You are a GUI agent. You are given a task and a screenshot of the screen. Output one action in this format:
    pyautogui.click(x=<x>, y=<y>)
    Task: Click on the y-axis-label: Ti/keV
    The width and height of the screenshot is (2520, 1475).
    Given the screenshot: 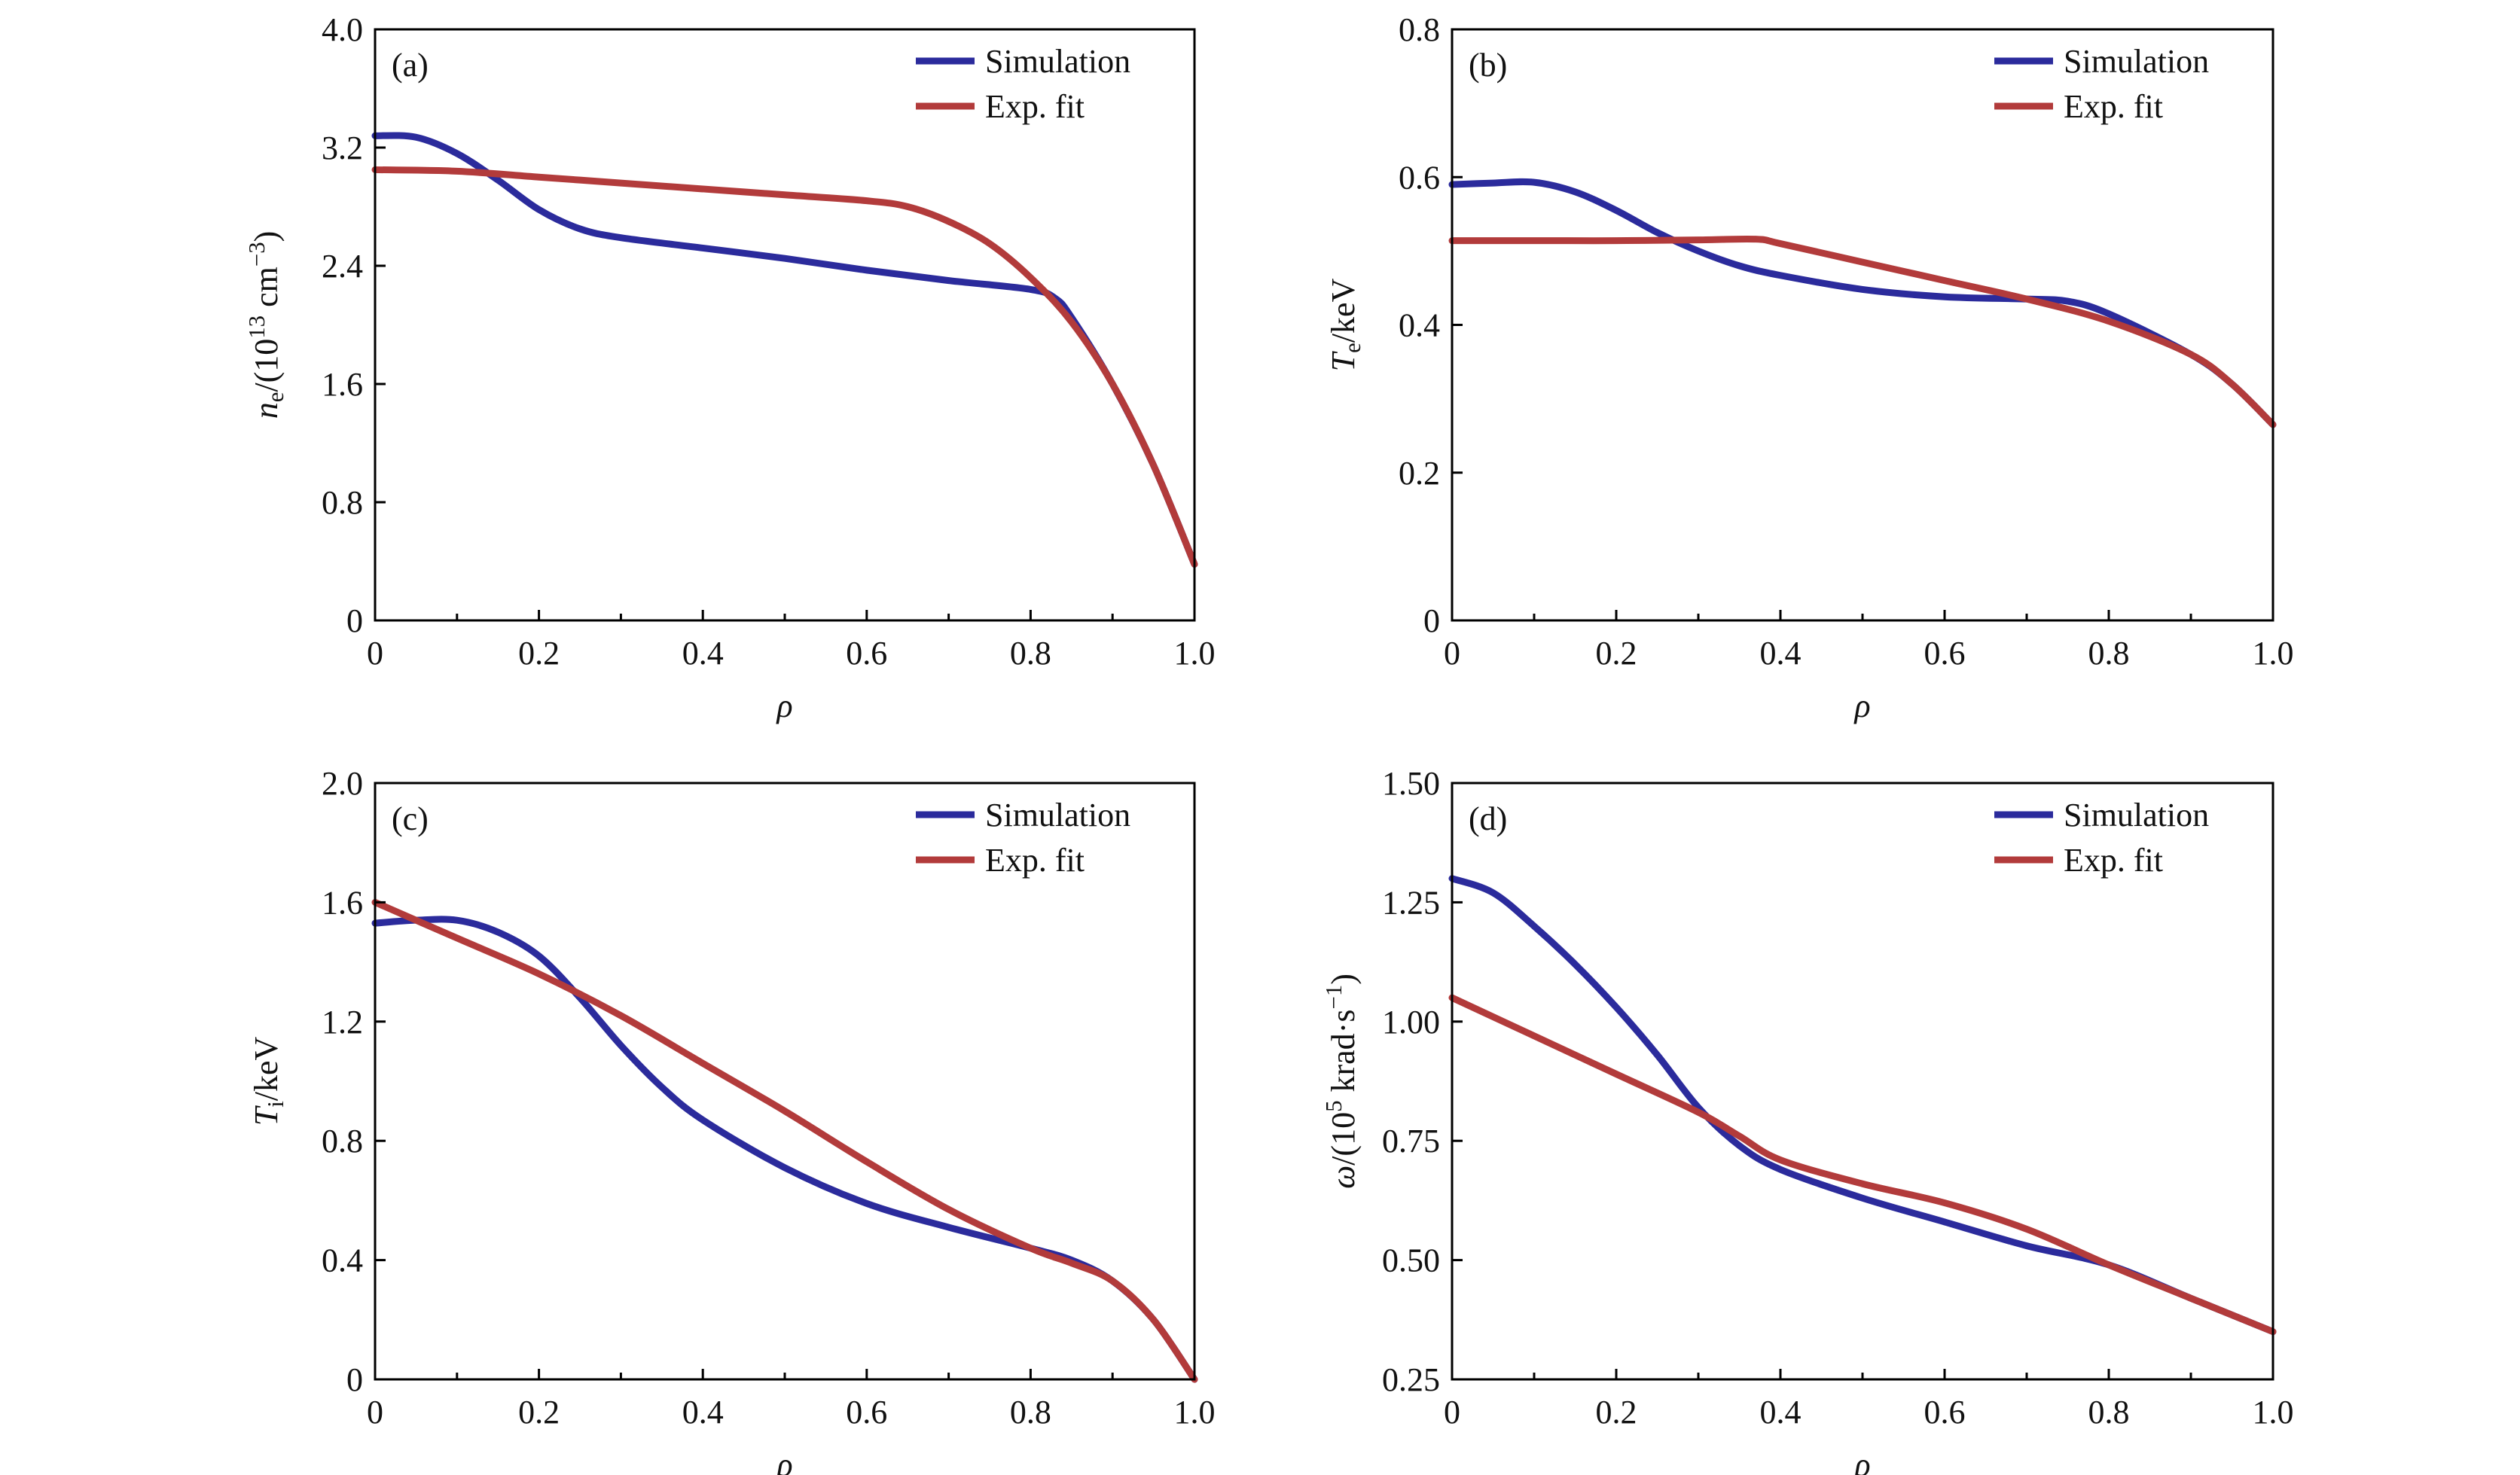 What is the action you would take?
    pyautogui.click(x=268, y=1081)
    